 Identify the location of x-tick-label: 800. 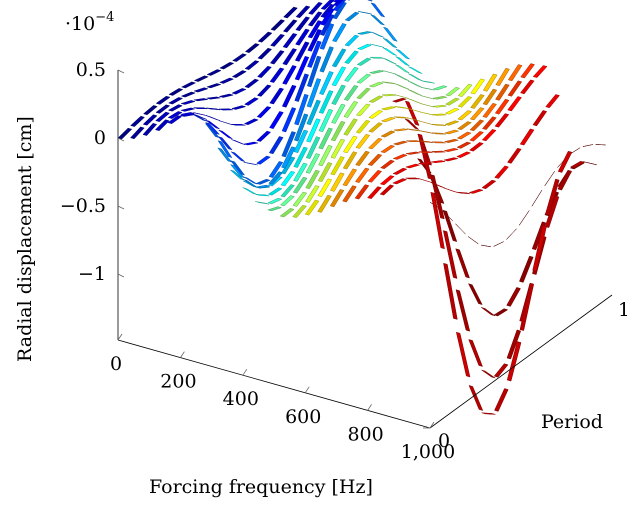
(365, 434).